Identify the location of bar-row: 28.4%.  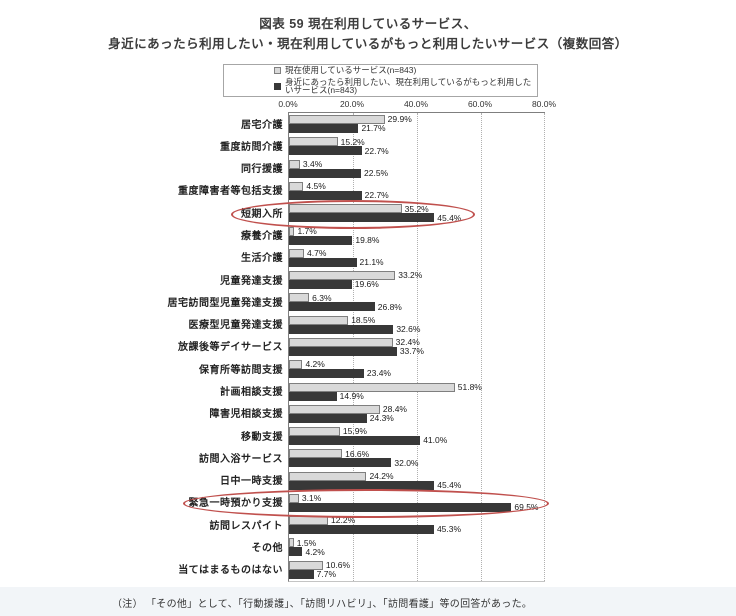
(417, 409).